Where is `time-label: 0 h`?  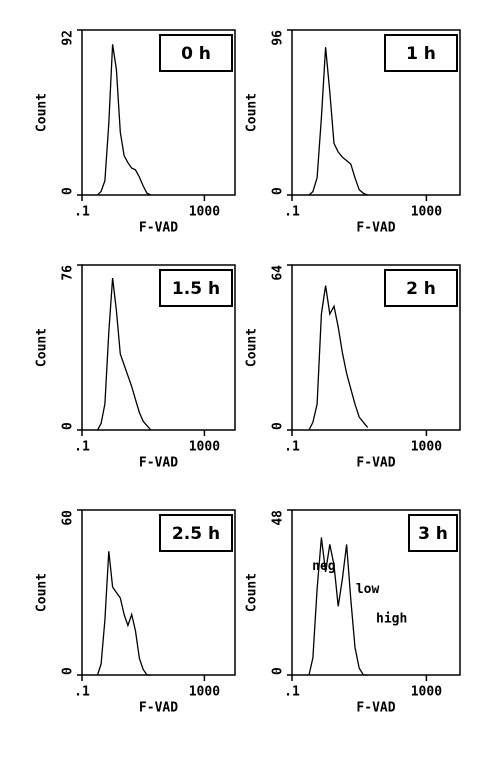
time-label: 0 h is located at coordinates (196, 54).